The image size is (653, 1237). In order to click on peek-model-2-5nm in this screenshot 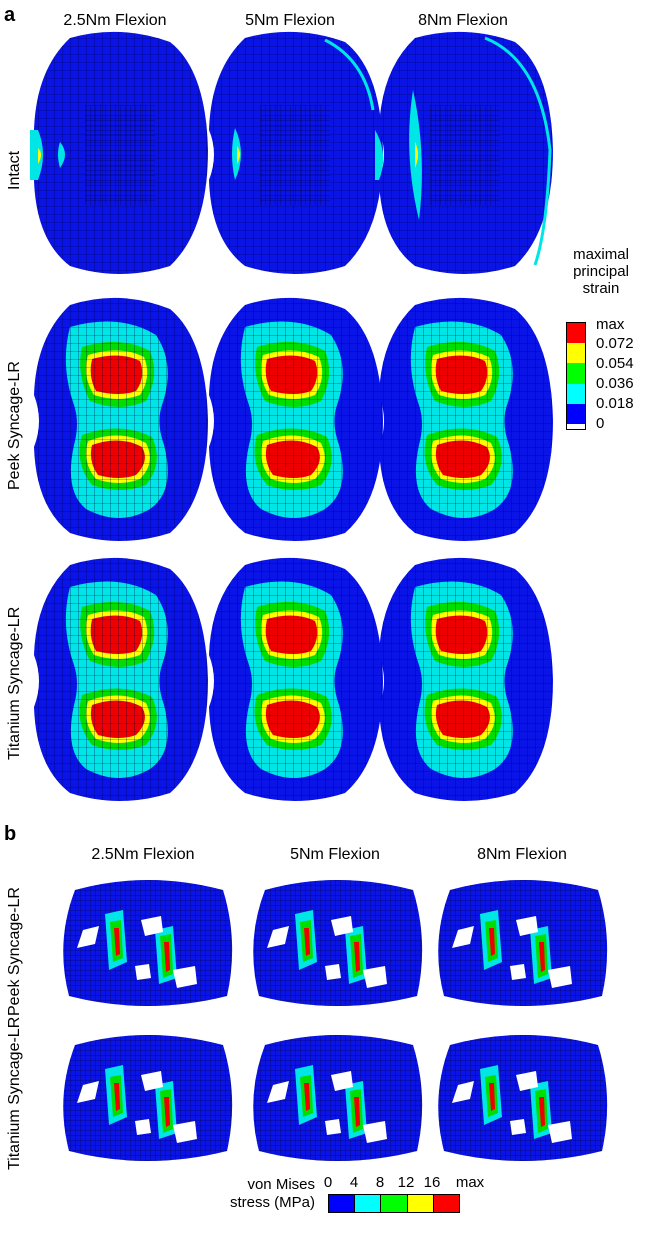, I will do `click(121, 419)`.